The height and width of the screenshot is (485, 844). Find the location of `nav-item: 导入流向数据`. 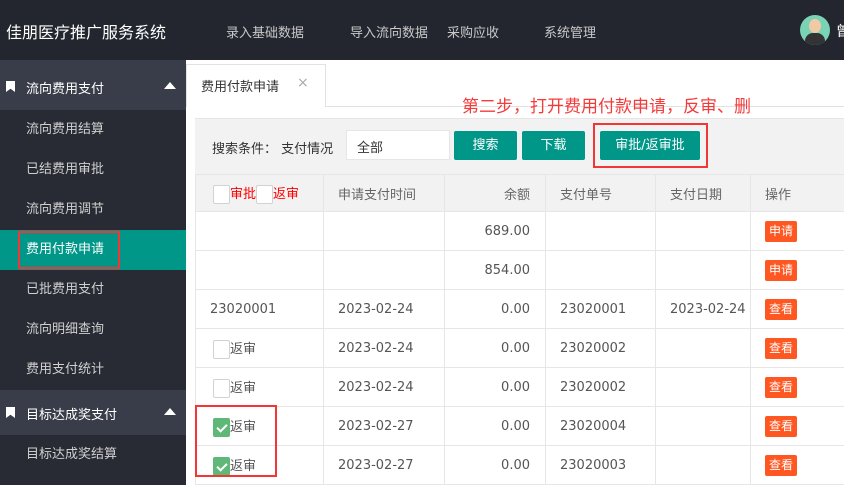

nav-item: 导入流向数据 is located at coordinates (389, 33).